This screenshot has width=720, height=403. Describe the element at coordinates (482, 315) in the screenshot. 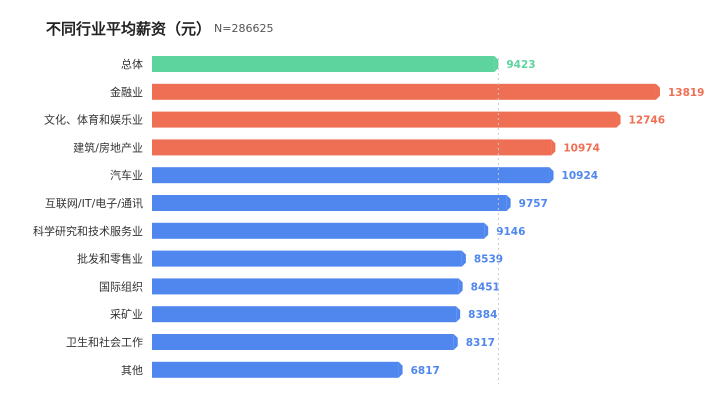

I see `value-label: 8384` at that location.